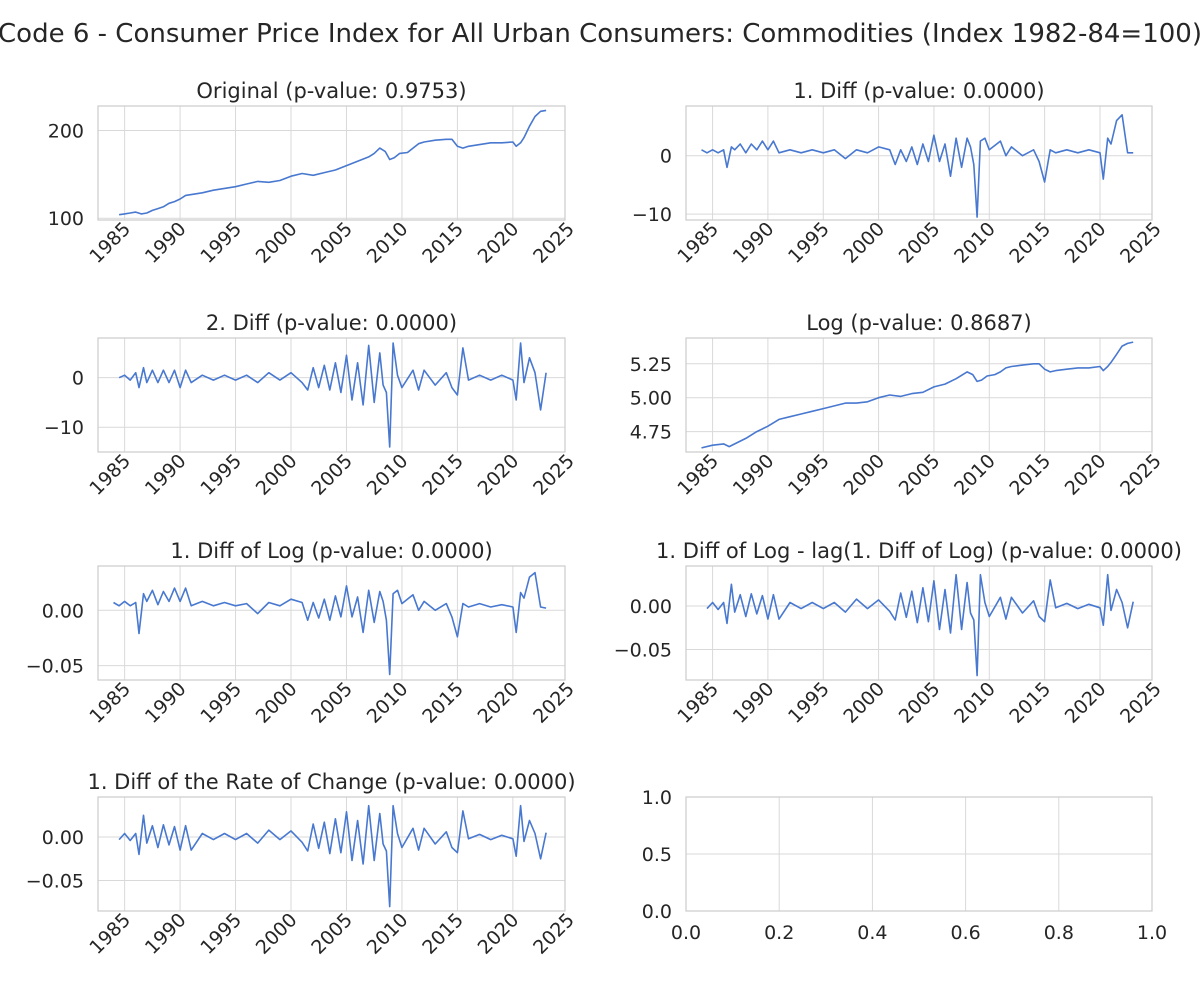  What do you see at coordinates (651, 365) in the screenshot?
I see `y-tick-label: 5.25` at bounding box center [651, 365].